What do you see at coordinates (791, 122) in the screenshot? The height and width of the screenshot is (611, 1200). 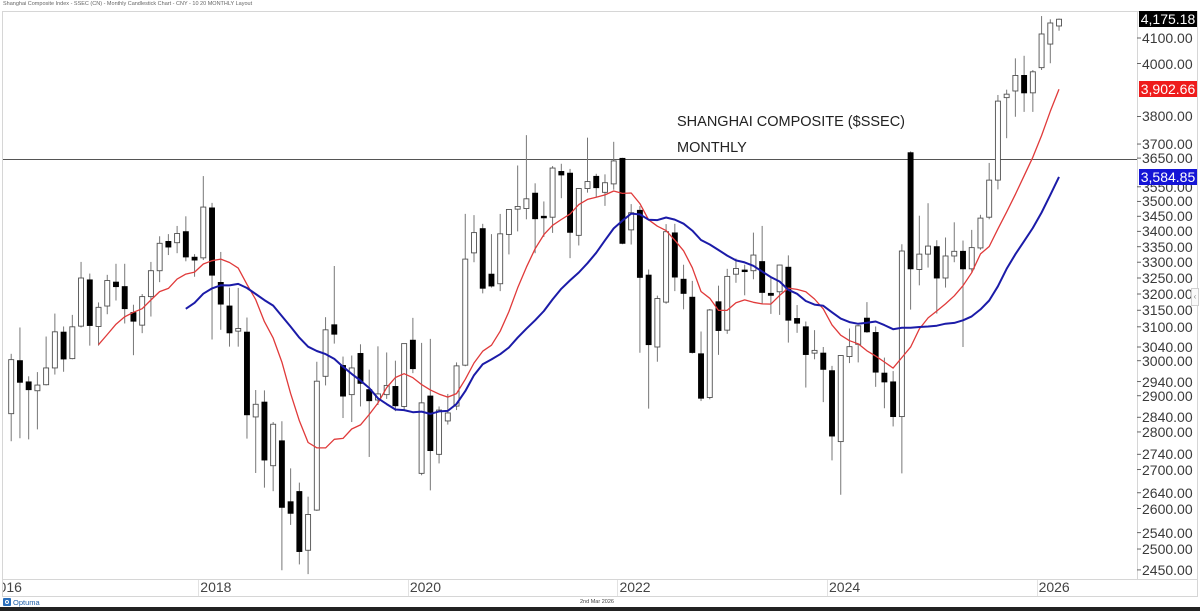 I see `annotation-line-1: SHANGHAI COMPOSITE ($SSEC)` at bounding box center [791, 122].